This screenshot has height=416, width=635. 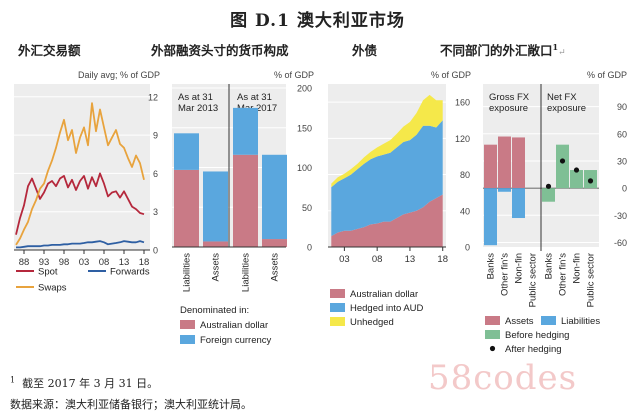 I want to click on x-category-label: Other fin's, so click(x=505, y=274).